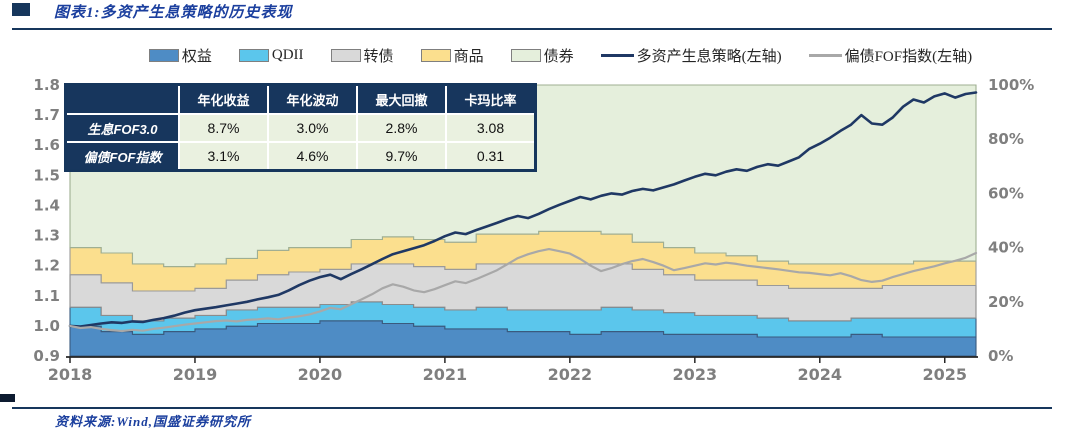 This screenshot has height=430, width=1065. I want to click on legend-item-0: 权益, so click(180, 55).